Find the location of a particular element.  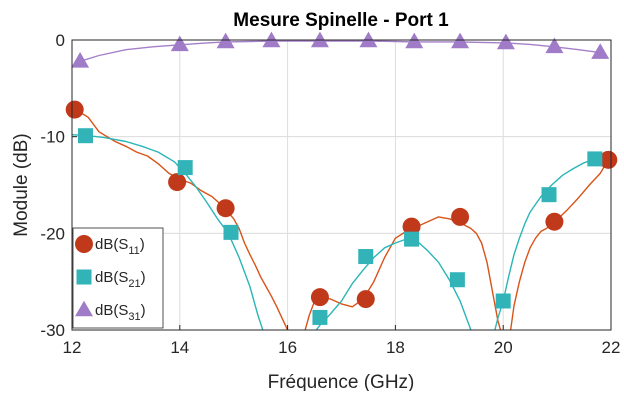

chart-title: Mesure Spinelle - Port 1 is located at coordinates (341, 20).